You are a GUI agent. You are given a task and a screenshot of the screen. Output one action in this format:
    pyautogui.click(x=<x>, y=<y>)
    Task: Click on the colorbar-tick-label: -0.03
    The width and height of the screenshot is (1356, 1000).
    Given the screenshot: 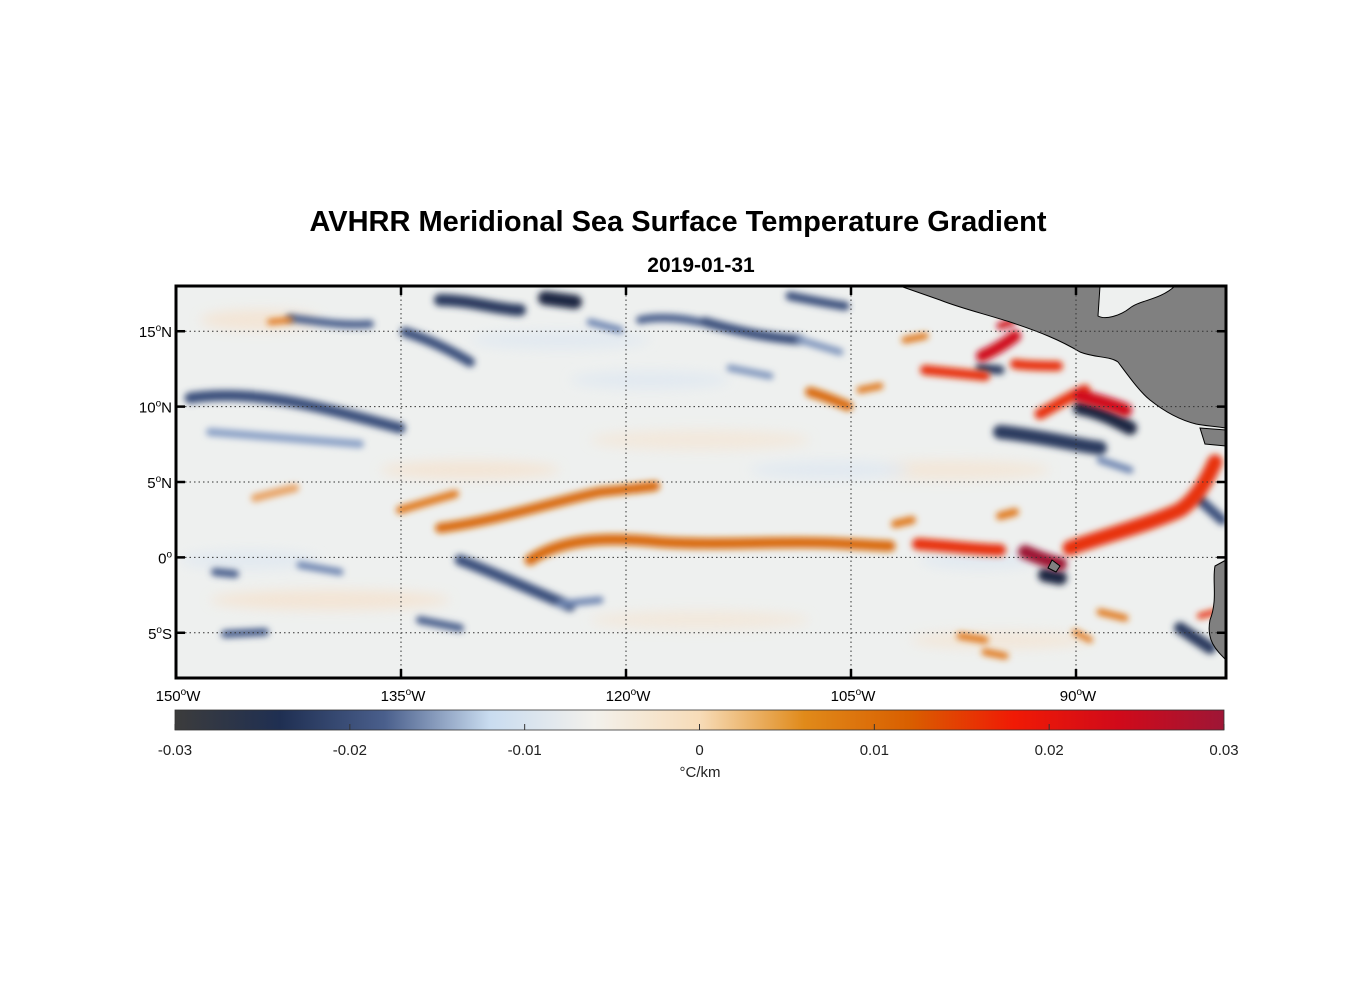 What is the action you would take?
    pyautogui.click(x=175, y=750)
    